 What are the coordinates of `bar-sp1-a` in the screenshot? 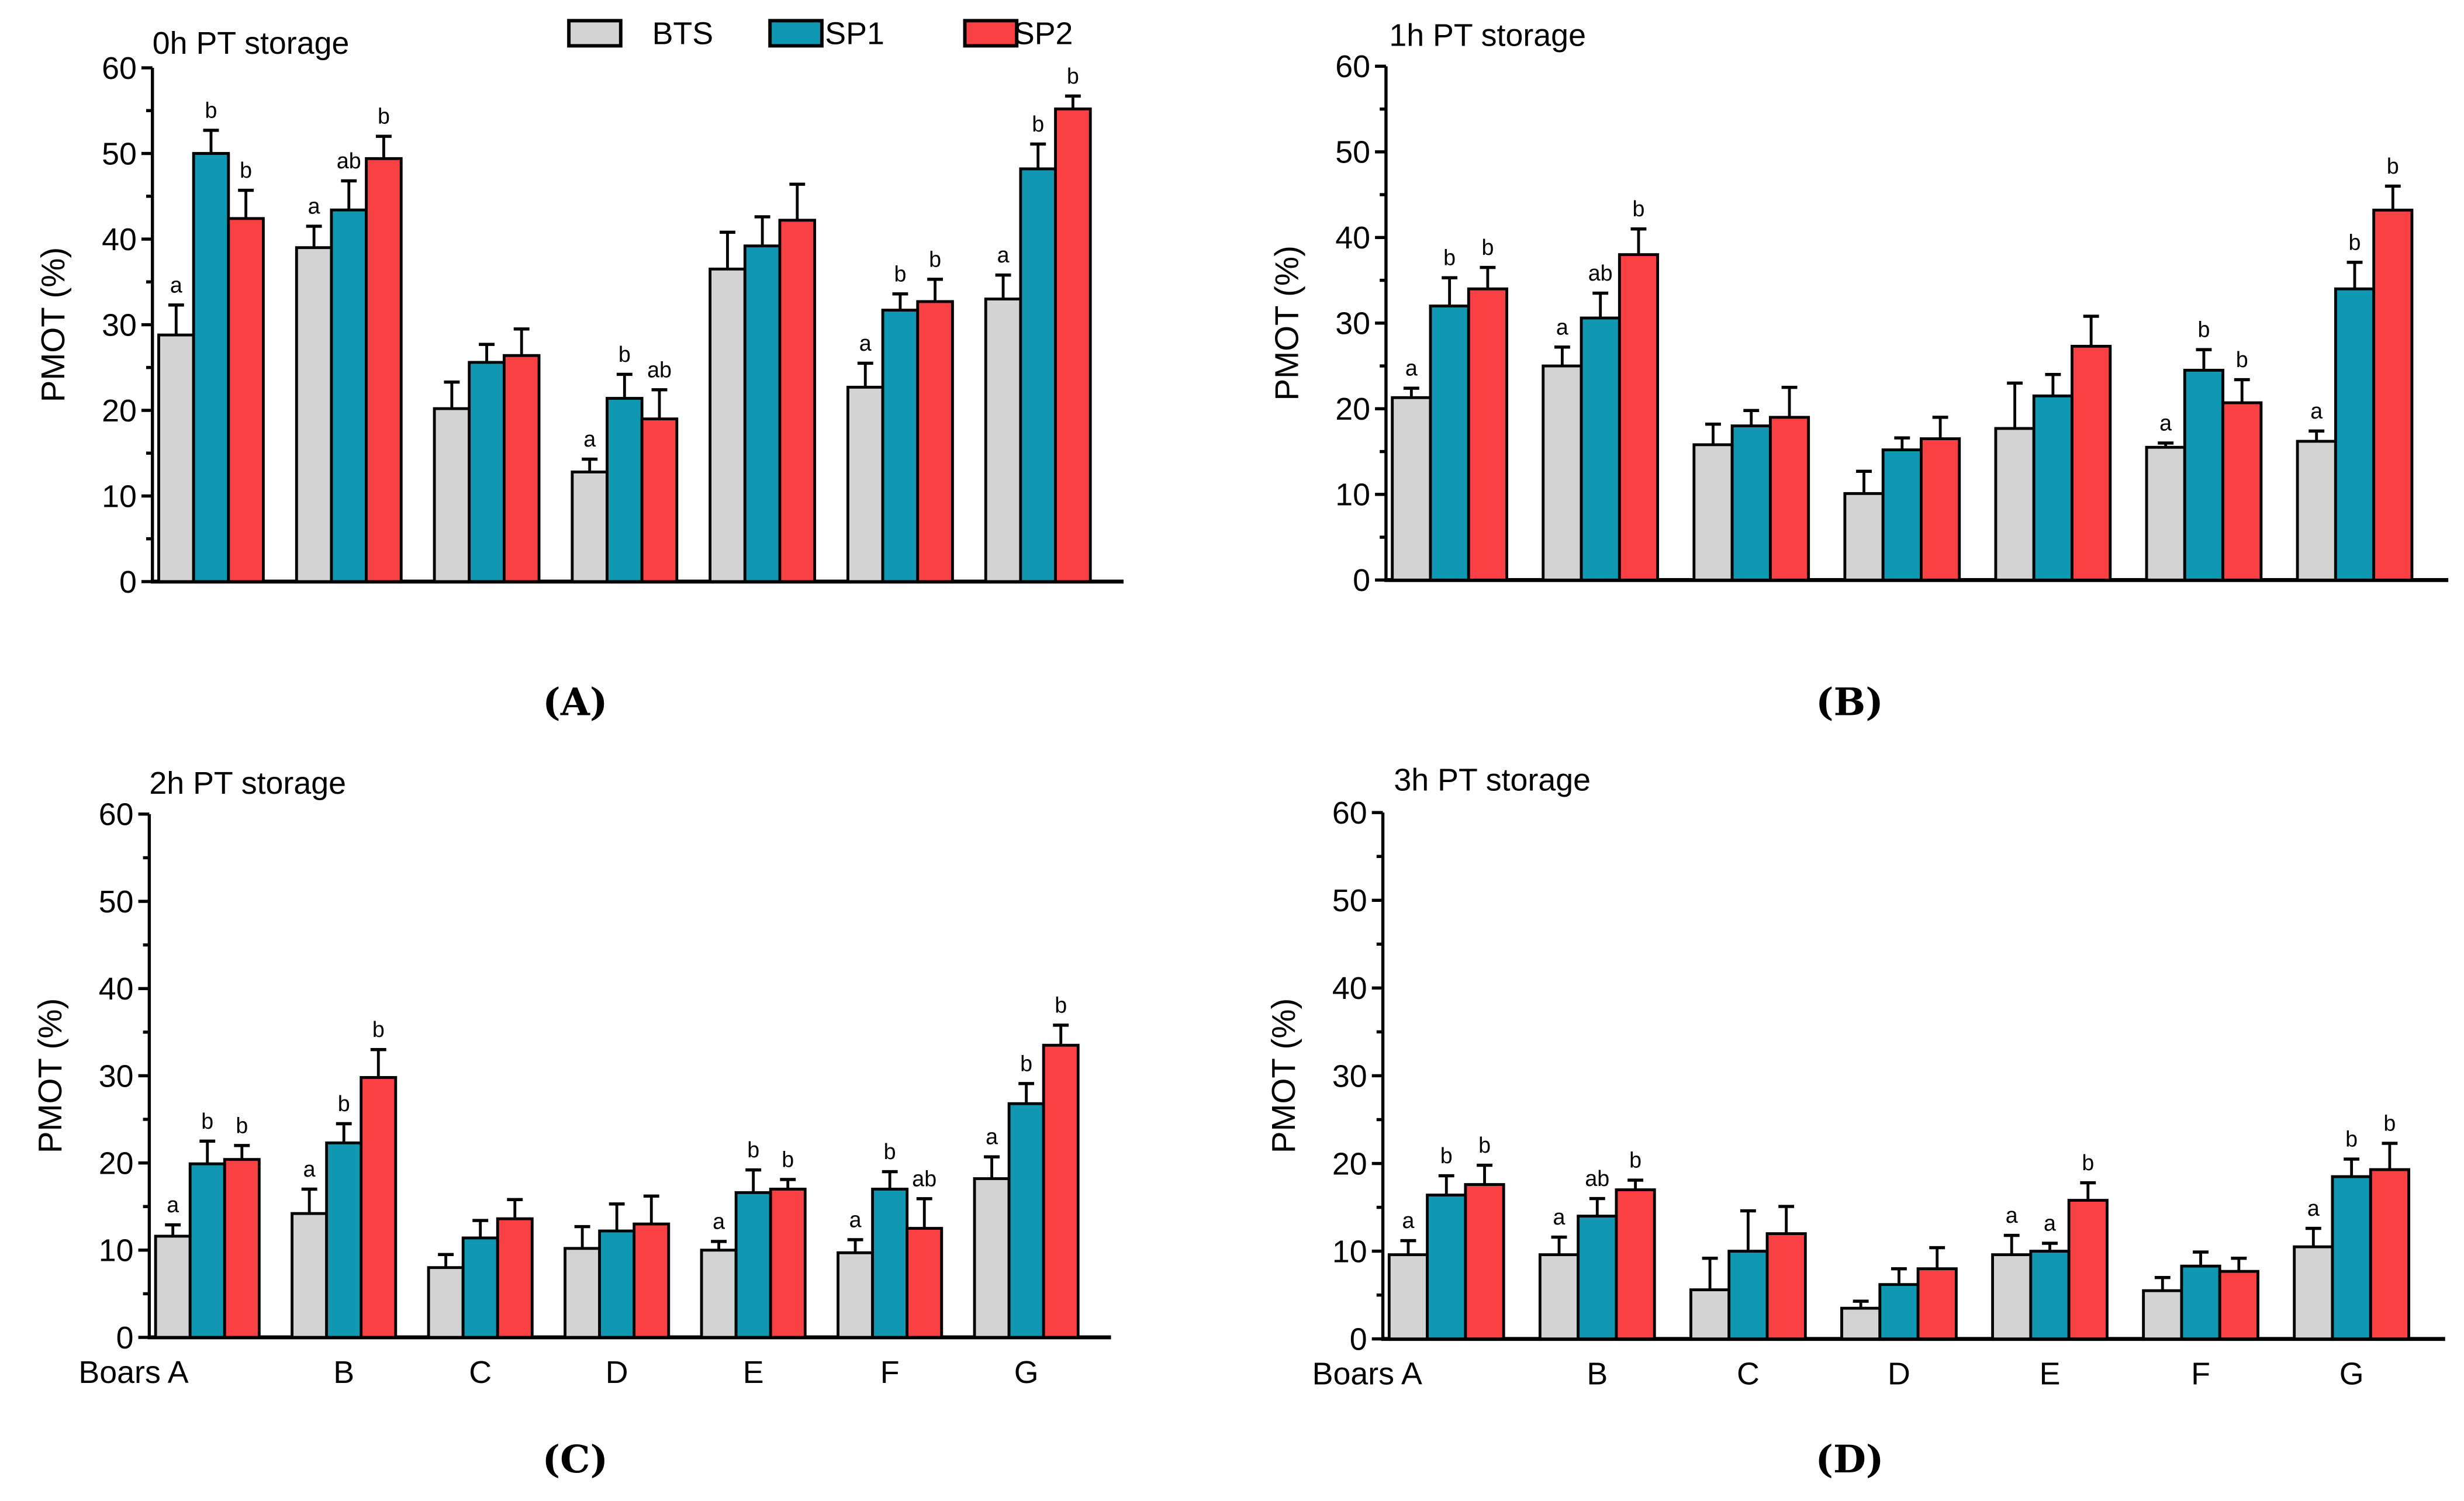 It's located at (207, 1250).